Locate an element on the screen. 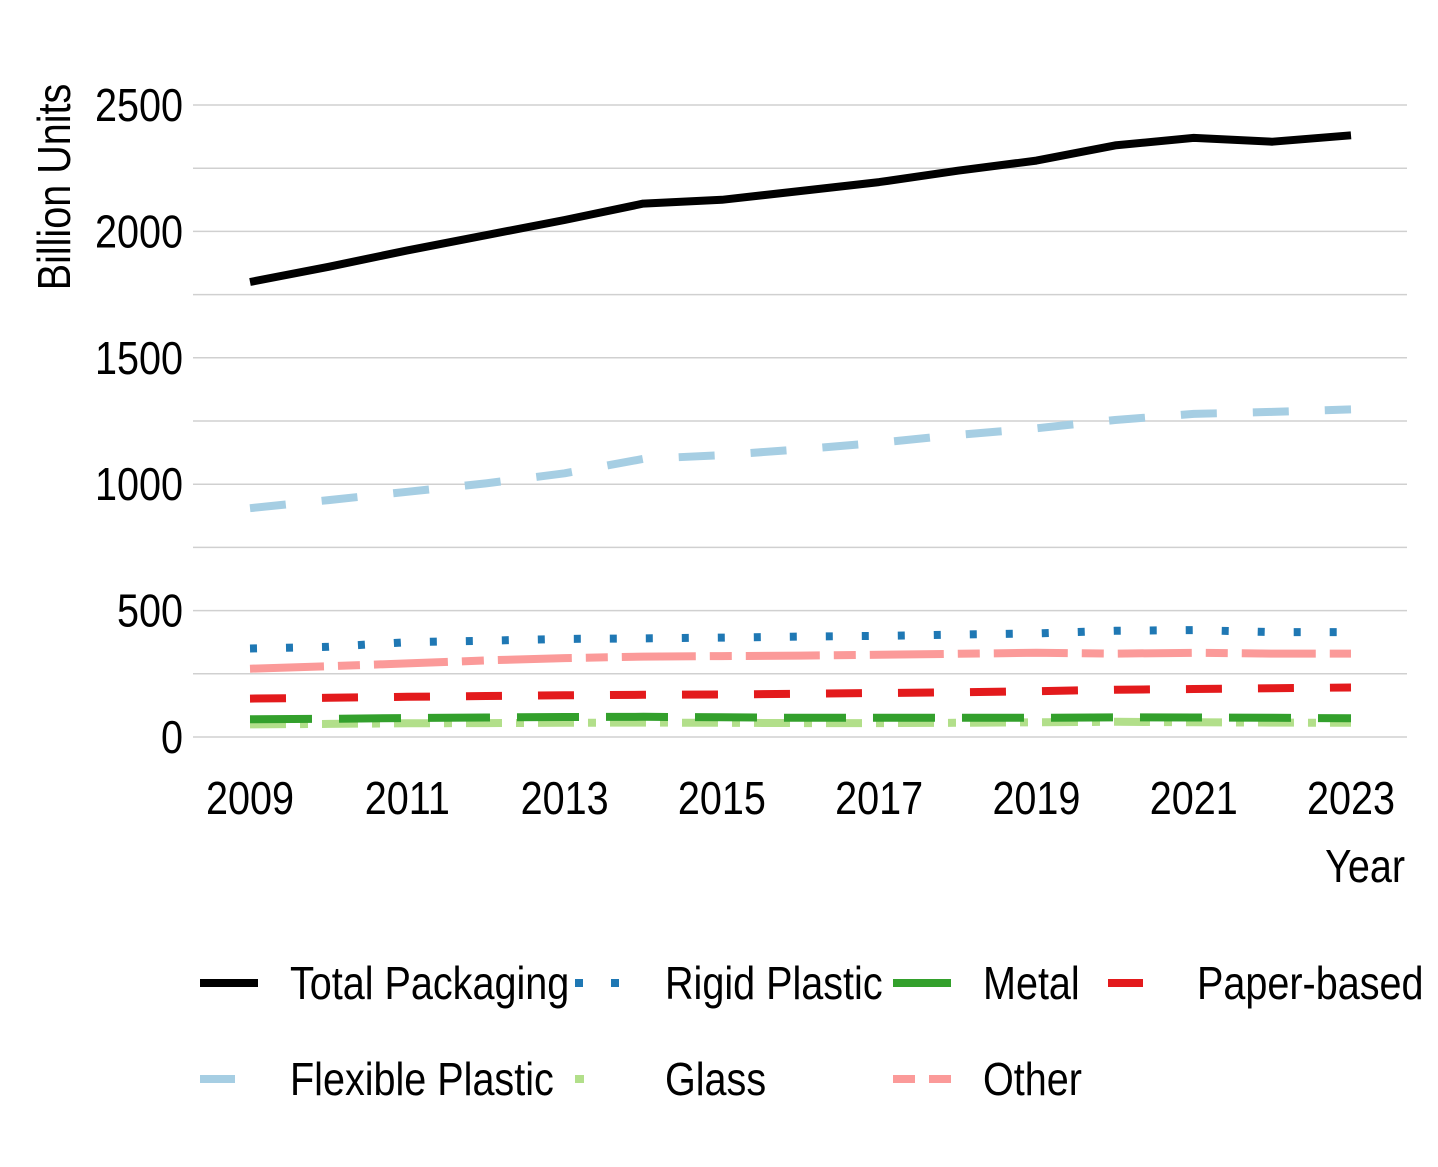  y-tick-label: 2500 is located at coordinates (139, 105).